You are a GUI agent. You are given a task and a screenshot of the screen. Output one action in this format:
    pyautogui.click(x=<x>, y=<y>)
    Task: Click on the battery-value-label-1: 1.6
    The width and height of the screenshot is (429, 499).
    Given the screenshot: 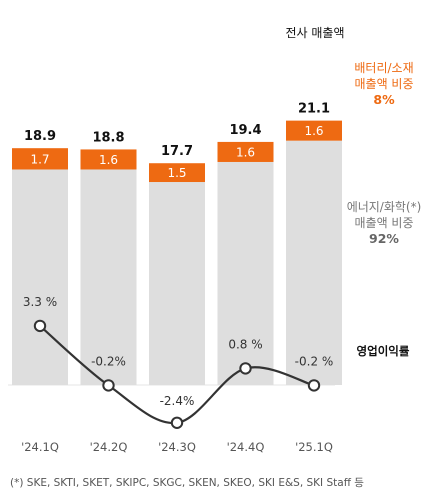 What is the action you would take?
    pyautogui.click(x=108, y=160)
    